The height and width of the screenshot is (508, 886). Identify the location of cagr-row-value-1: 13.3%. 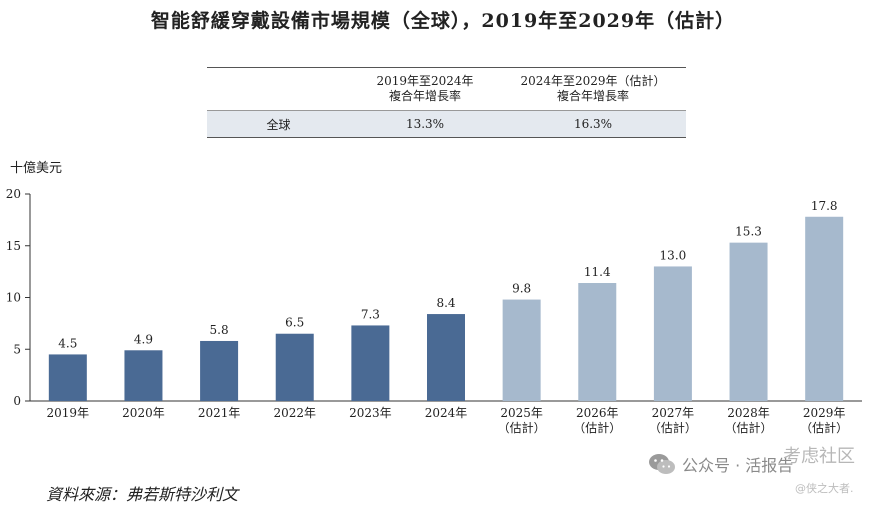
(425, 123).